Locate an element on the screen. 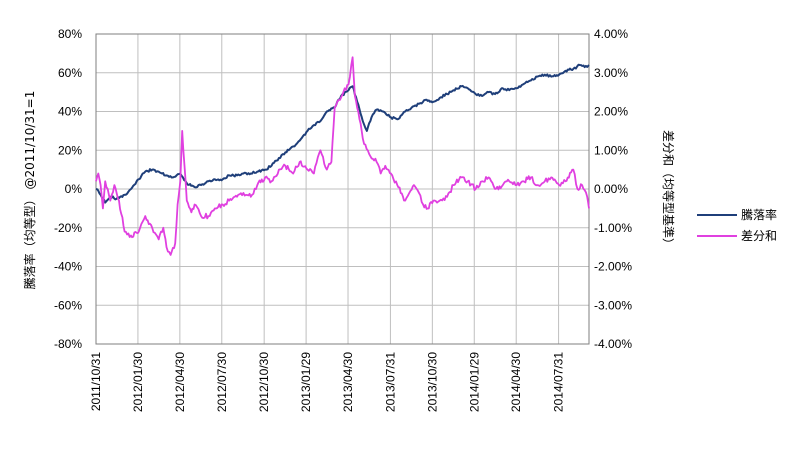  right-tick-label: -1.00% is located at coordinates (613, 228).